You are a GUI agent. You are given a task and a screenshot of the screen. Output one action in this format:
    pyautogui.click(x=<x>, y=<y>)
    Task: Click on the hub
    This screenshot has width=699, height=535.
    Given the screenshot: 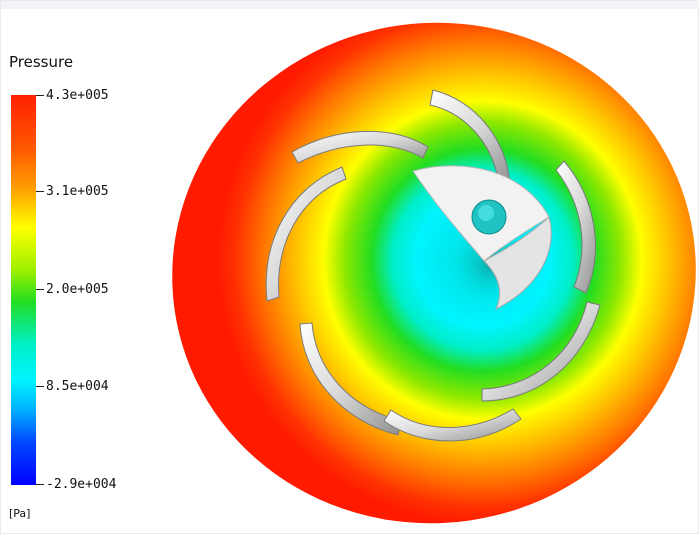 What is the action you would take?
    pyautogui.click(x=482, y=238)
    